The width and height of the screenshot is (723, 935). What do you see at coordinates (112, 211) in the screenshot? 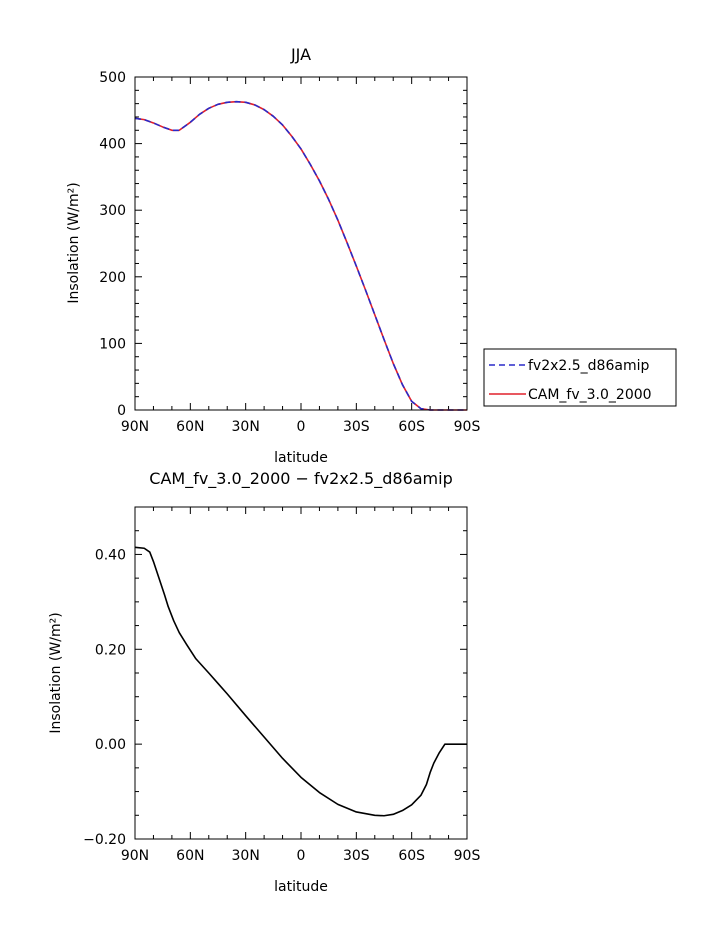
I see `y-tick-label: 300` at bounding box center [112, 211].